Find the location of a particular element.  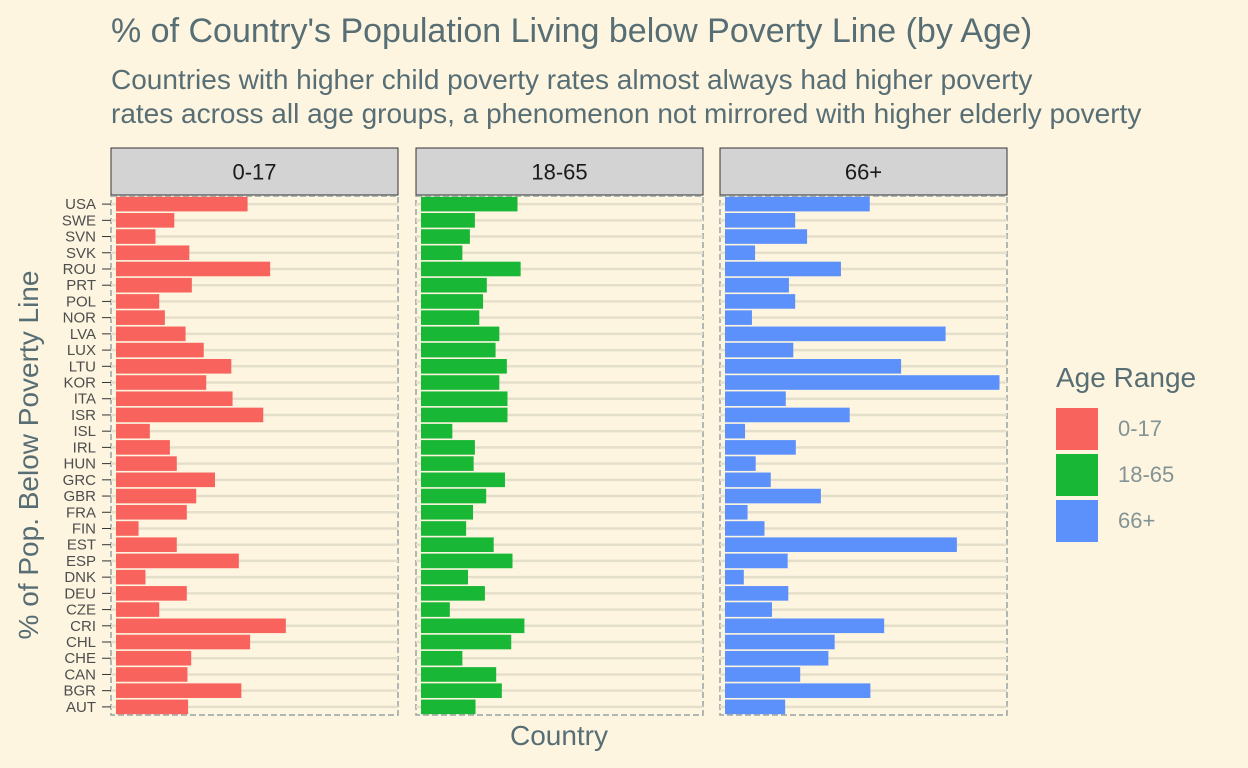

bar-18-65-LTU is located at coordinates (464, 366).